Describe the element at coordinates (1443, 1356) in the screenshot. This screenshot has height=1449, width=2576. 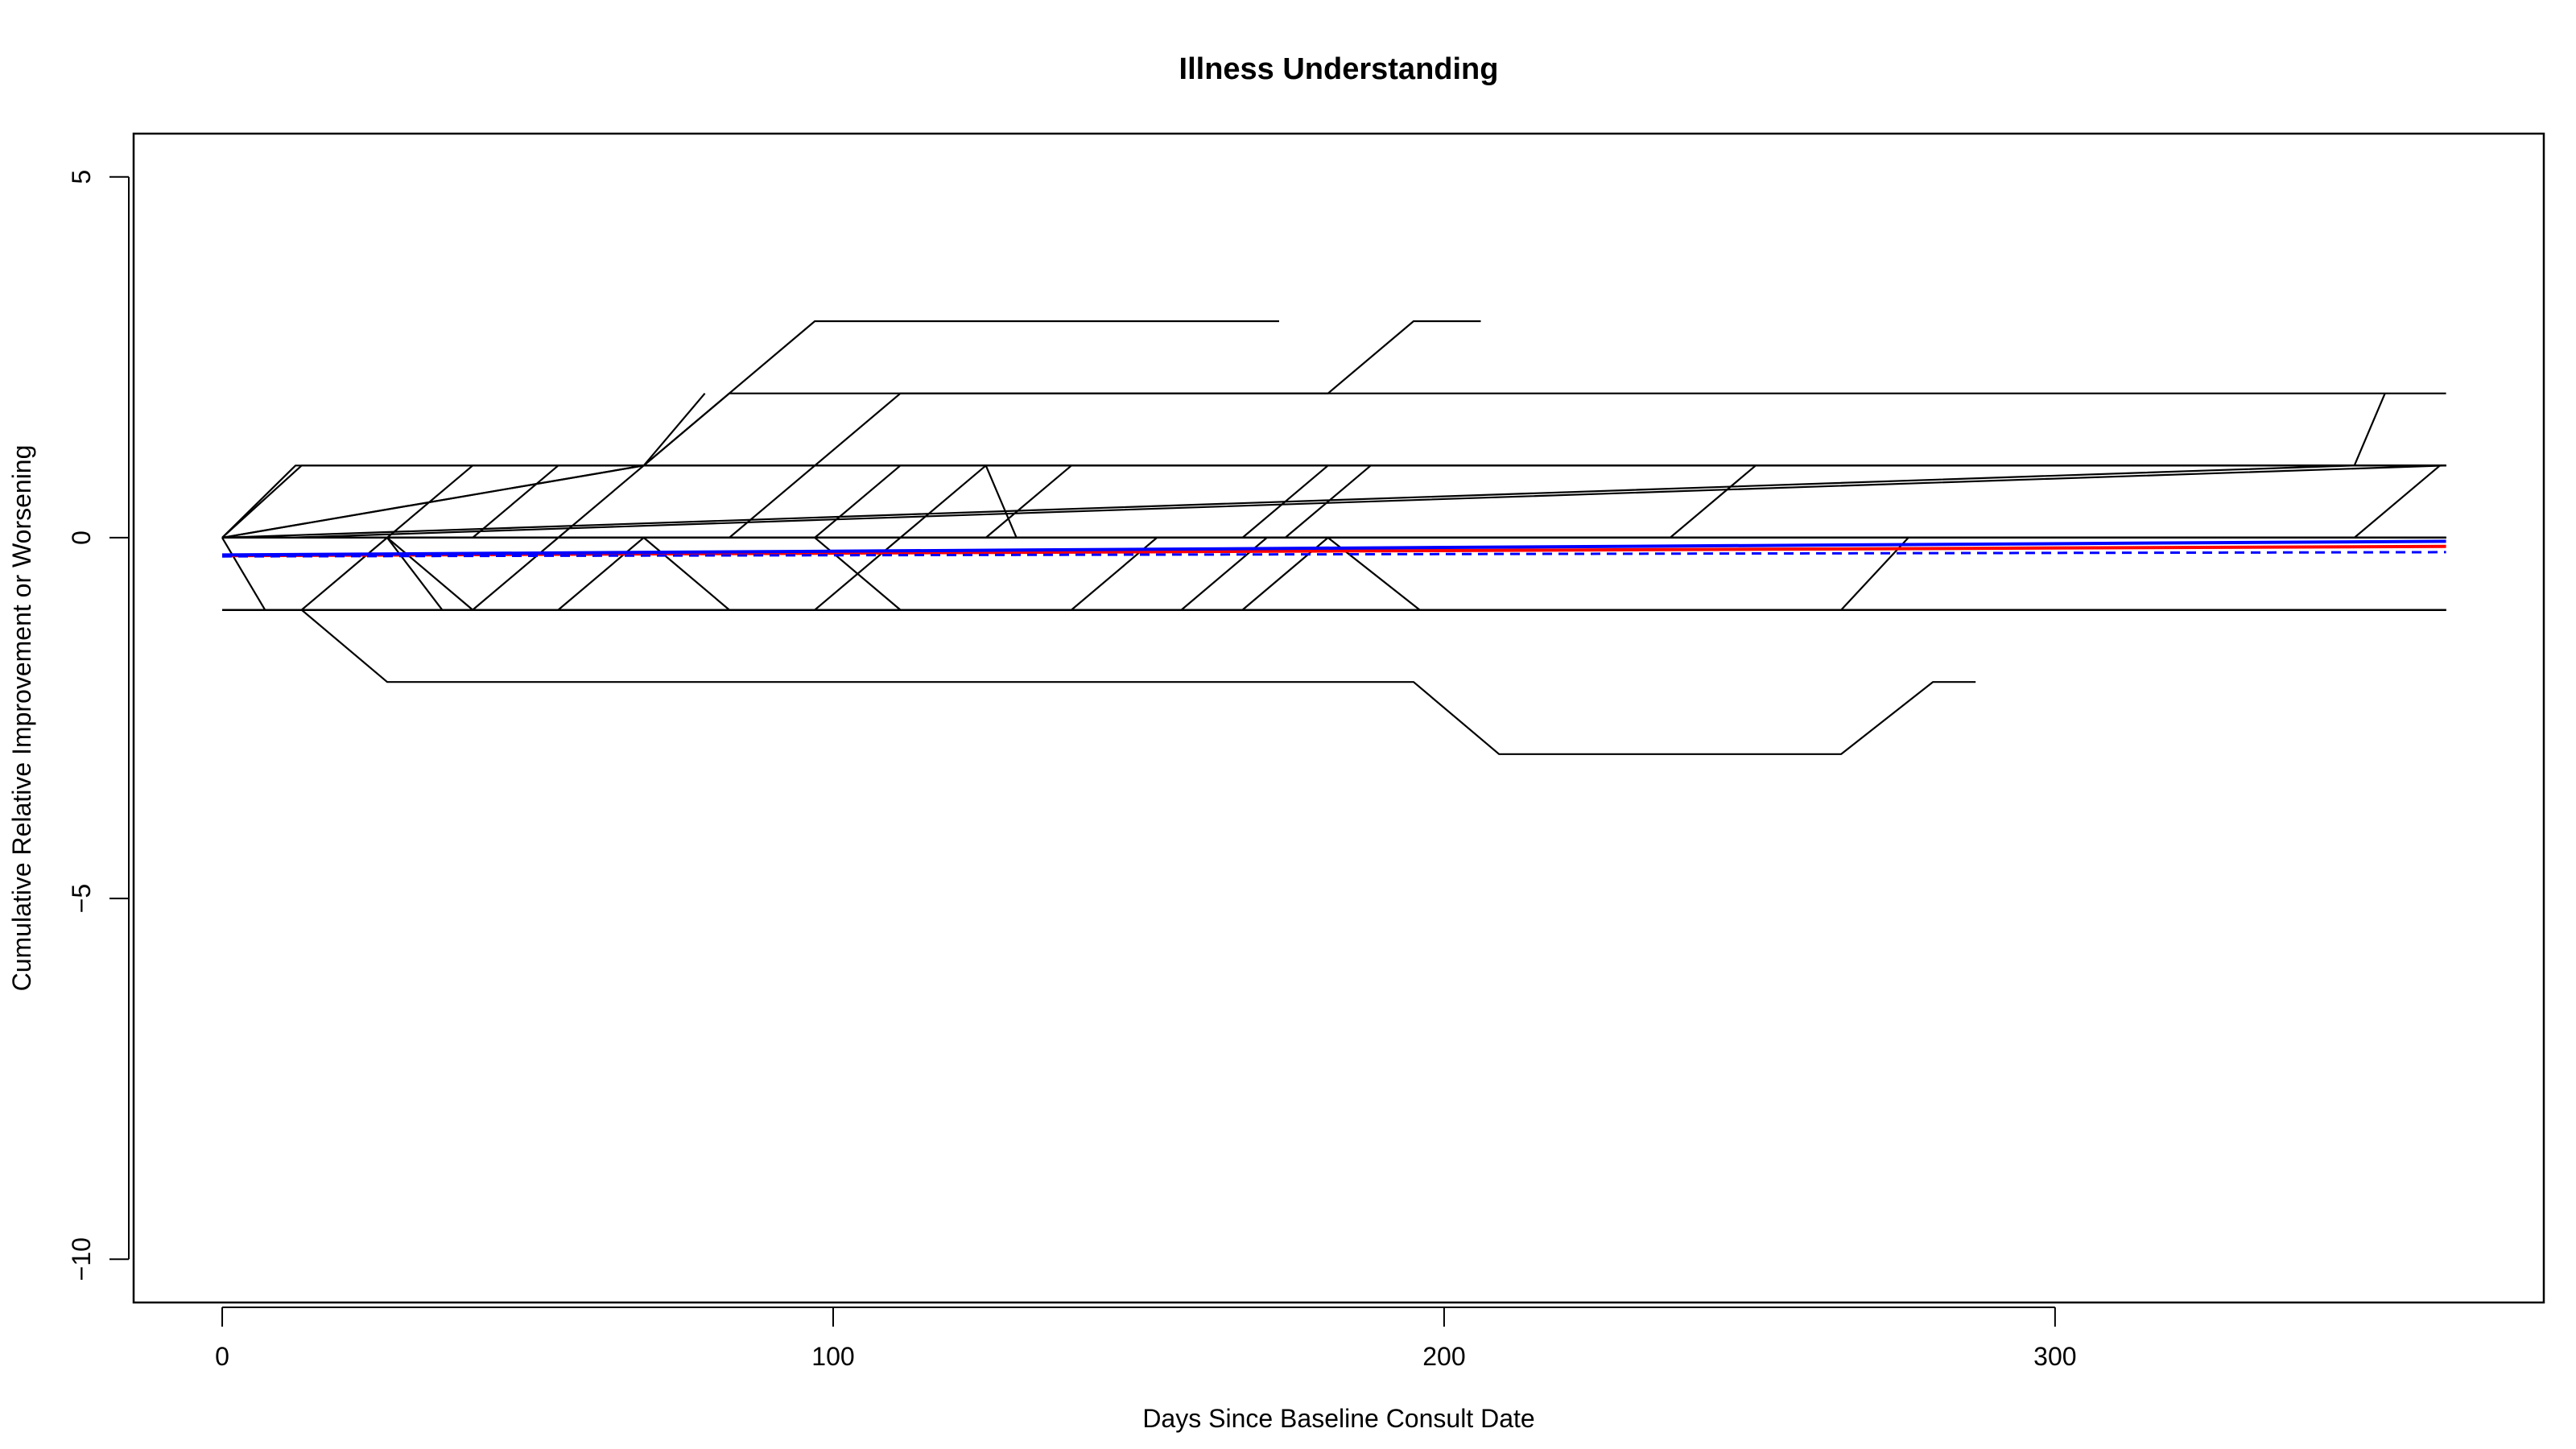
I see `x-tick-label: 200` at that location.